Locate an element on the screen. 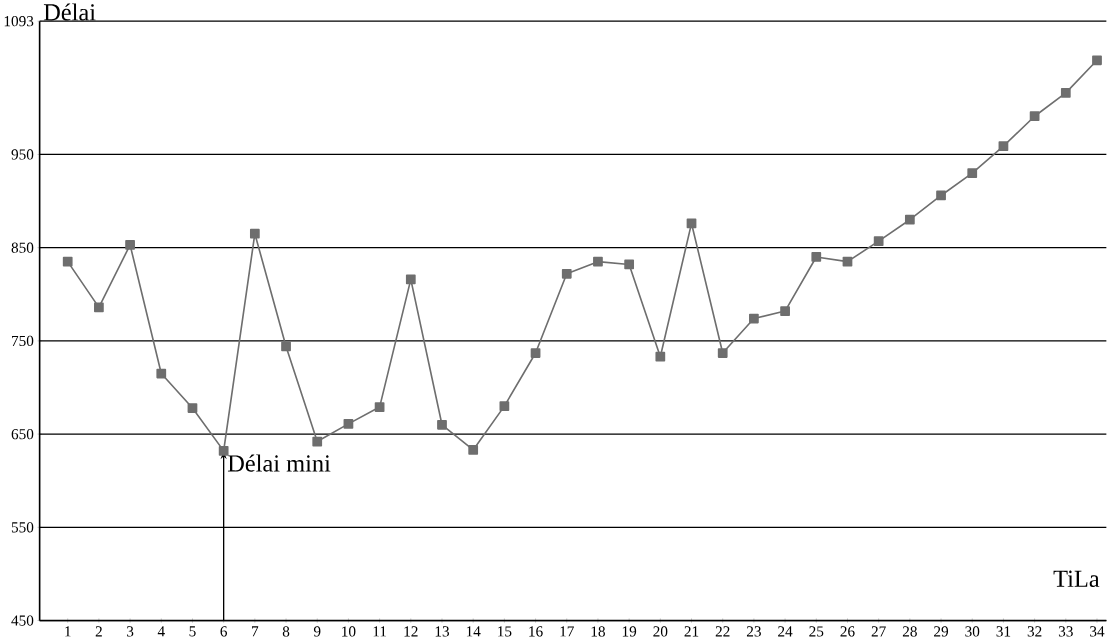 Image resolution: width=1108 pixels, height=640 pixels. annotation: Délai mini is located at coordinates (279, 463).